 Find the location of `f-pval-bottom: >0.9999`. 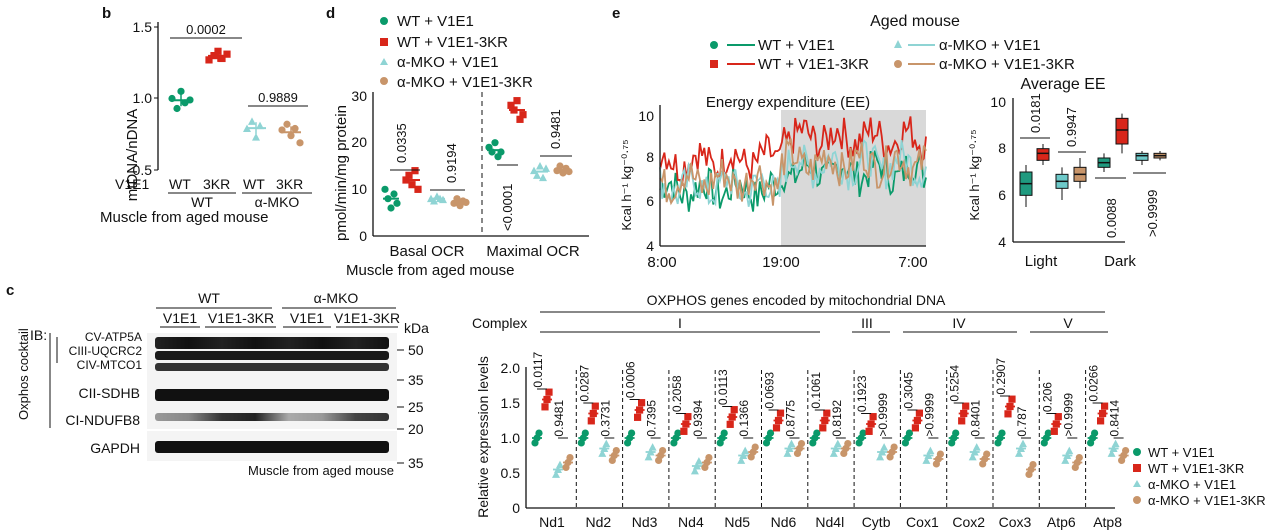

f-pval-bottom: >0.9999 is located at coordinates (929, 415).